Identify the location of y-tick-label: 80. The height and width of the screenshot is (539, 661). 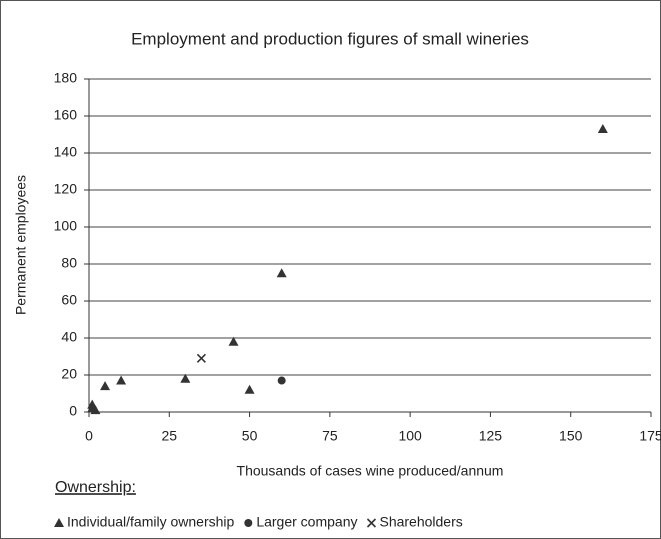
(69, 263).